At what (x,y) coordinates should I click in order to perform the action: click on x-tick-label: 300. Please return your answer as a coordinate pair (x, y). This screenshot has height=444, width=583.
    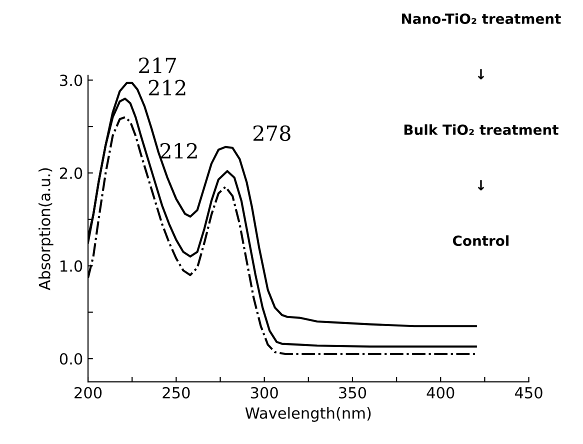
    Looking at the image, I should click on (264, 392).